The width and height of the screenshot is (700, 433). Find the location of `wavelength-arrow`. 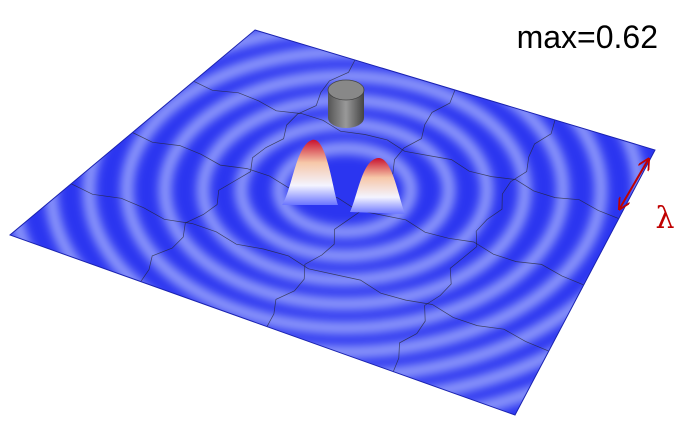

wavelength-arrow is located at coordinates (634, 184).